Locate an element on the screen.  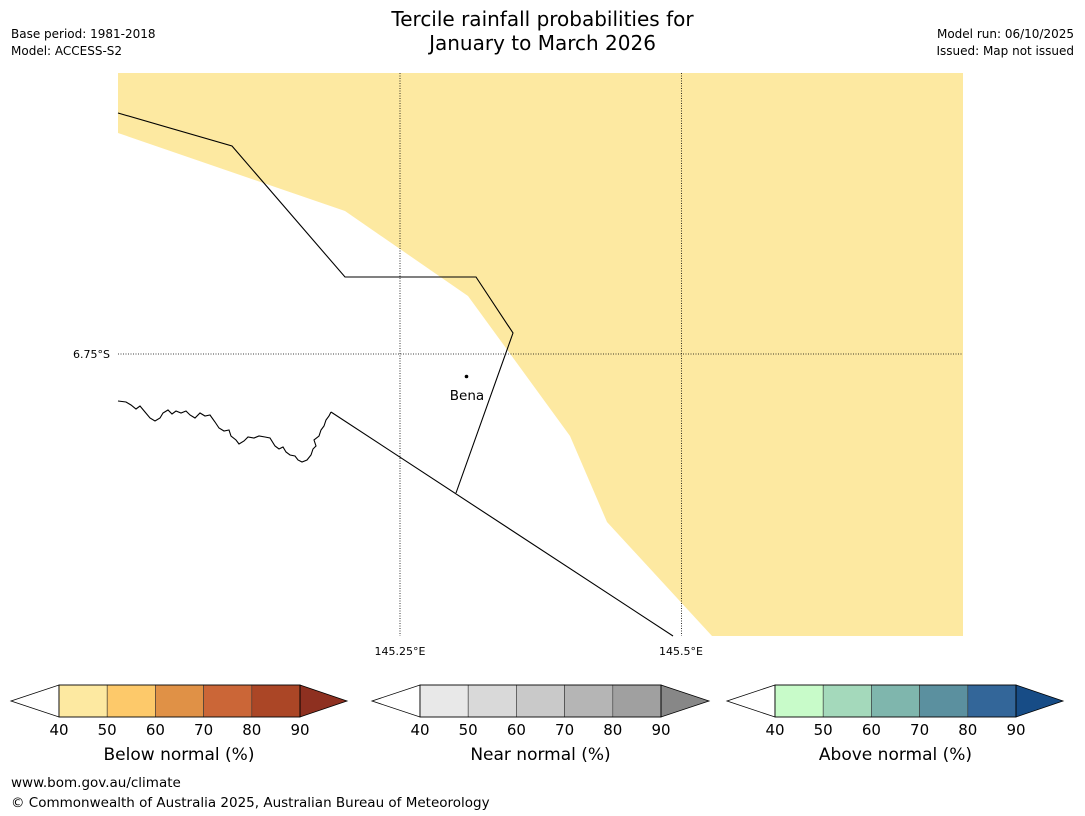
issued-status: Issued: Map not issued is located at coordinates (1005, 51).